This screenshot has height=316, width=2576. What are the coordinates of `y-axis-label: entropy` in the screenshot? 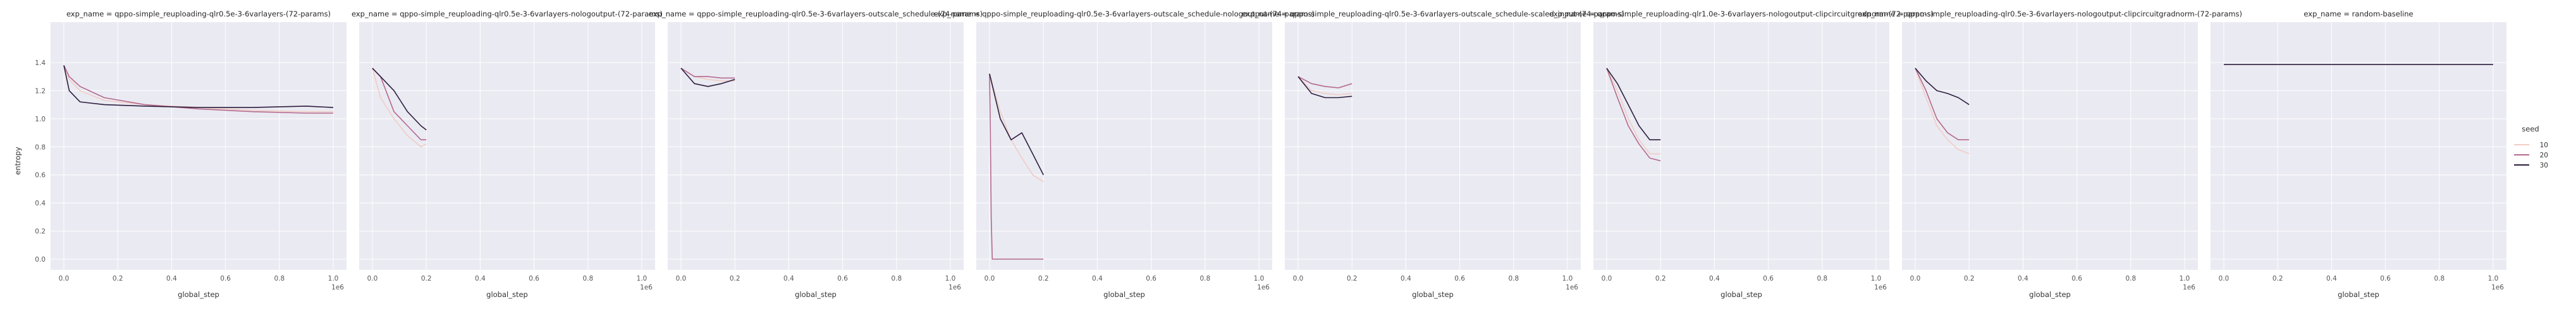 It's located at (17, 161).